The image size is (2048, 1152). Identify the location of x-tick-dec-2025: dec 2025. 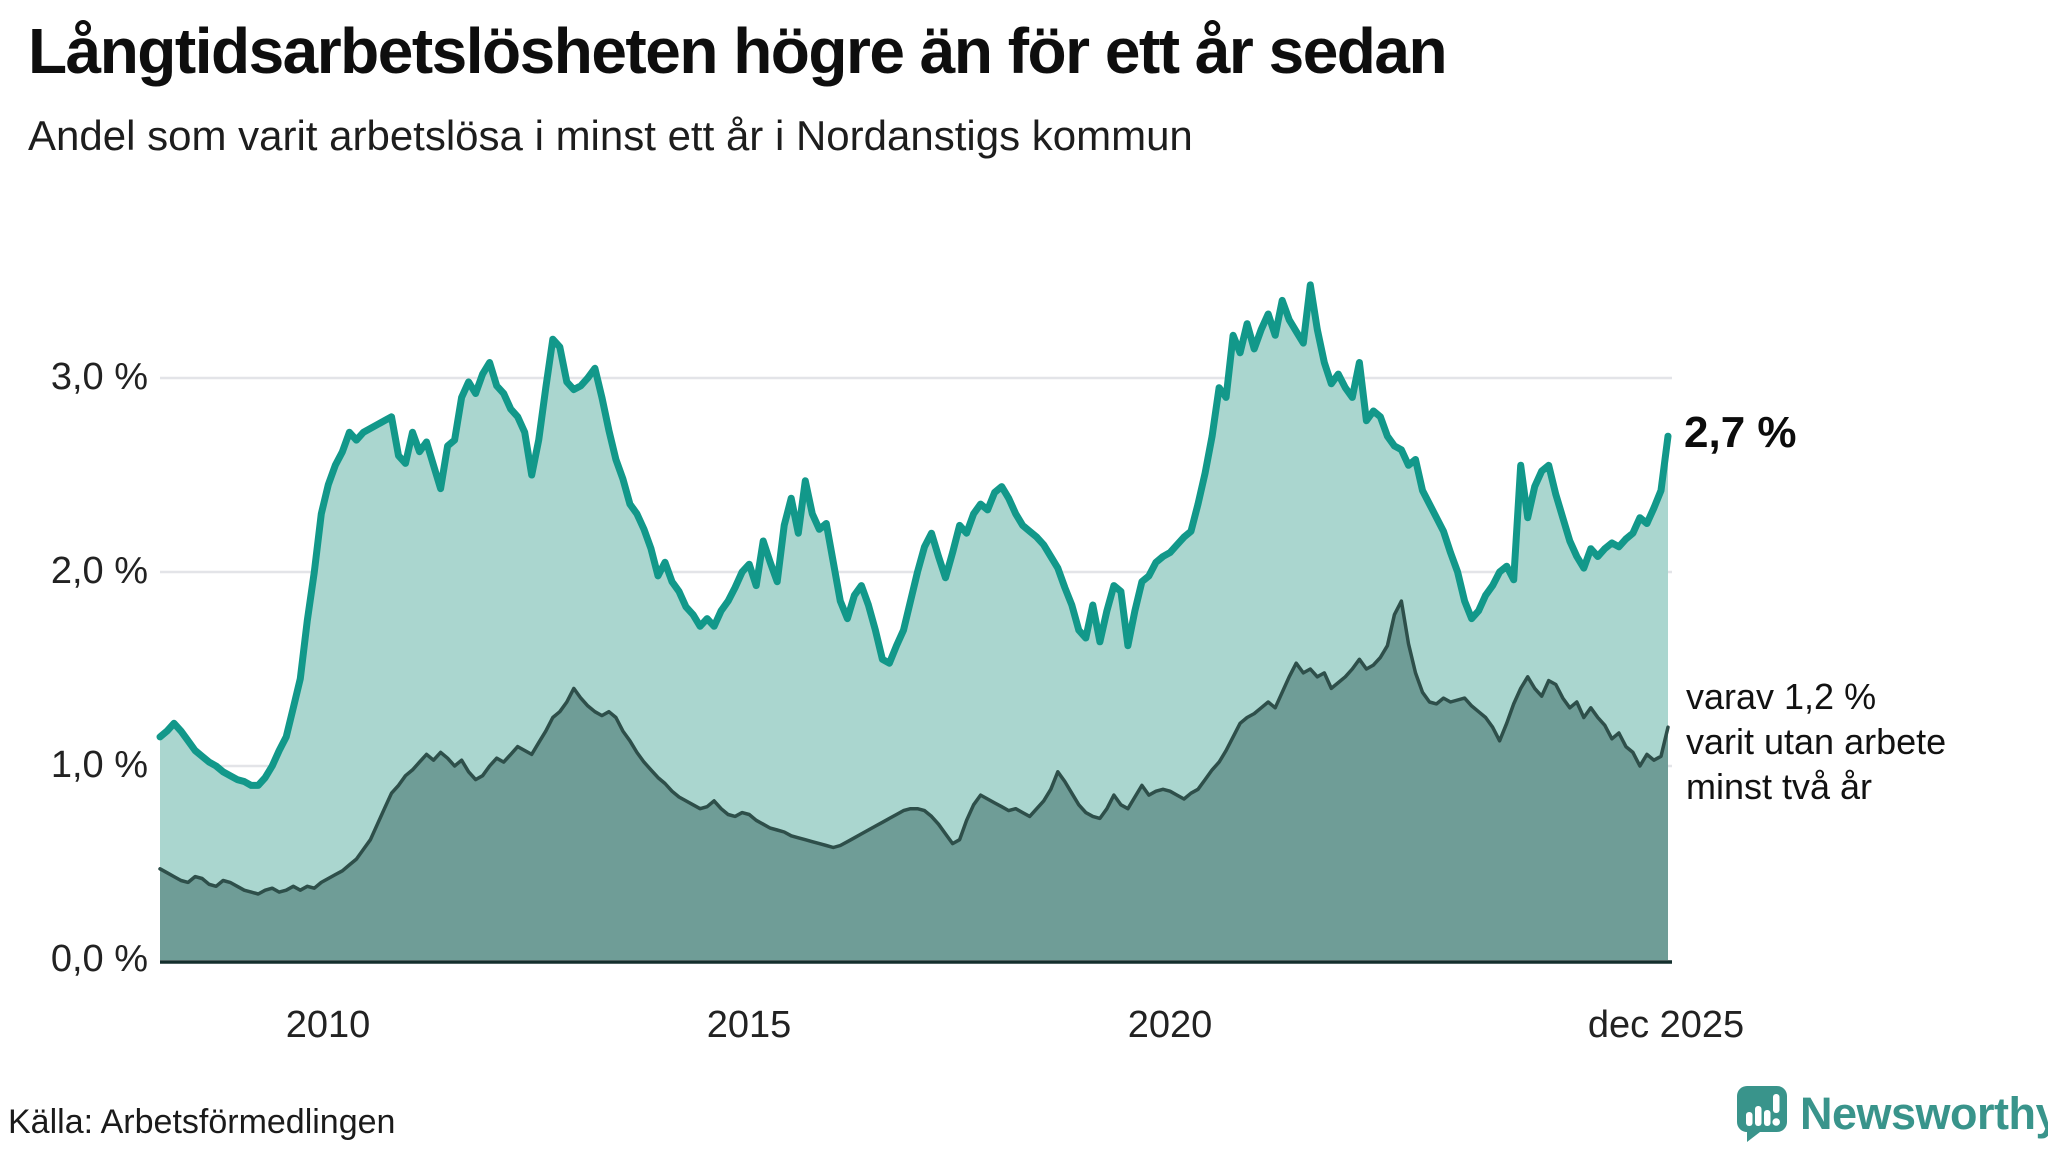
(1666, 1025).